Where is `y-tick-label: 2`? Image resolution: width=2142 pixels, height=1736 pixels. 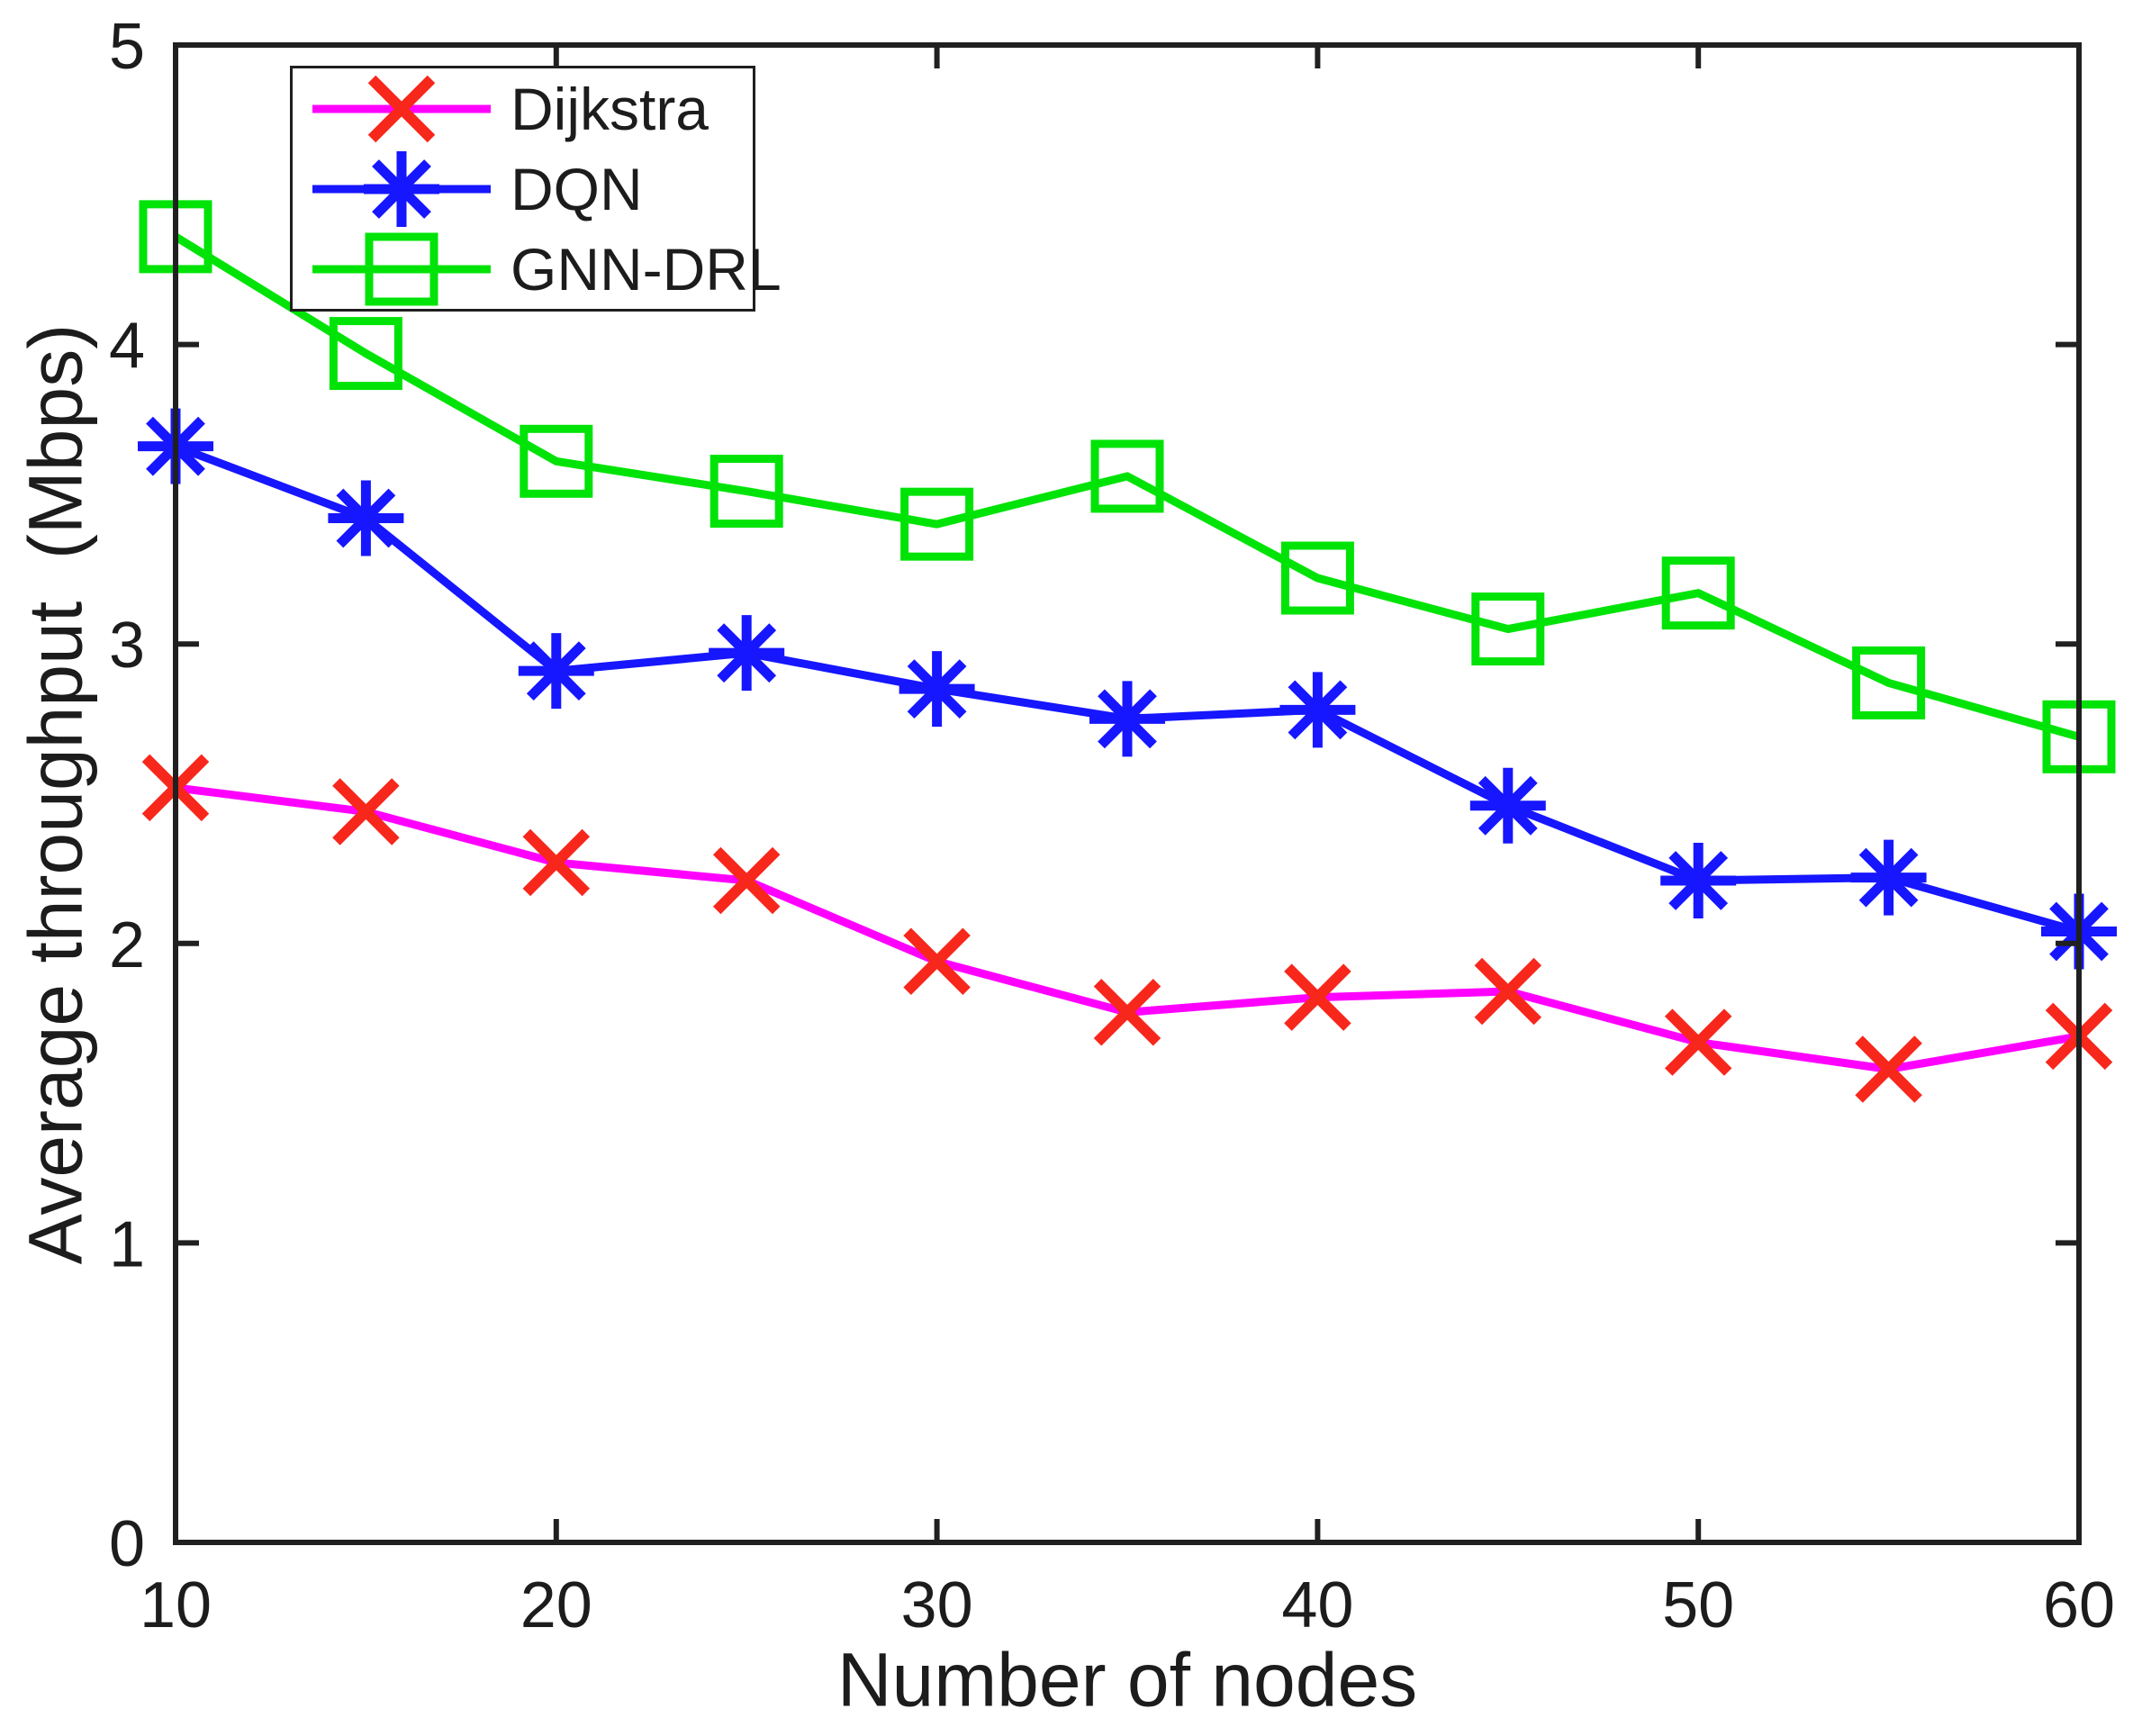
y-tick-label: 2 is located at coordinates (127, 945).